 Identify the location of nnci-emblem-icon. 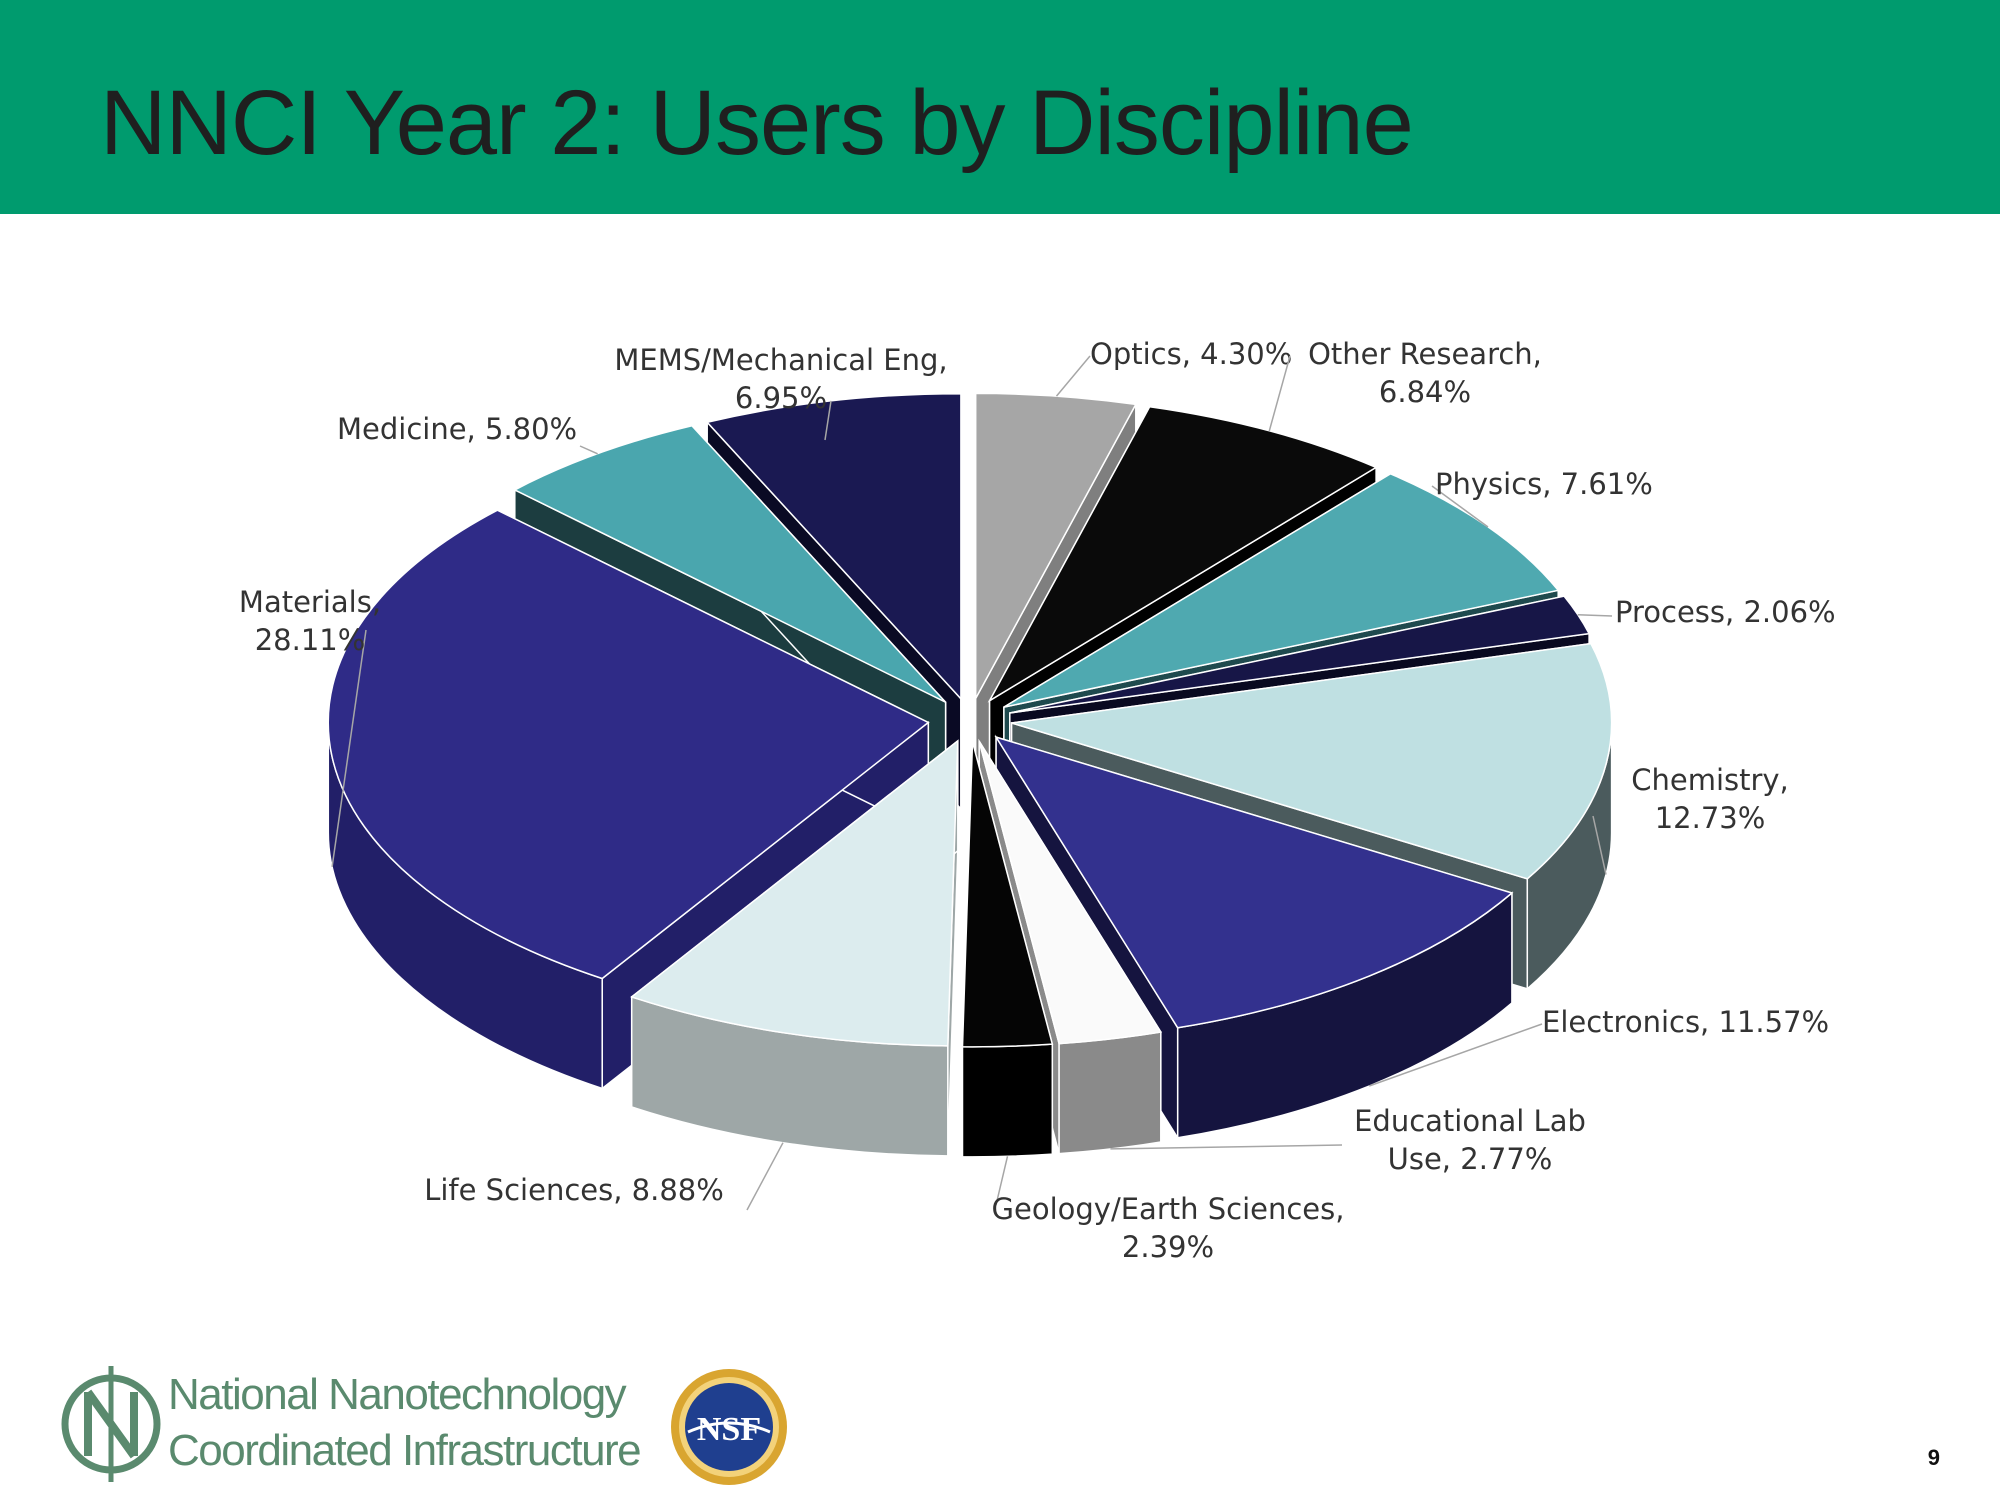
(111, 1424).